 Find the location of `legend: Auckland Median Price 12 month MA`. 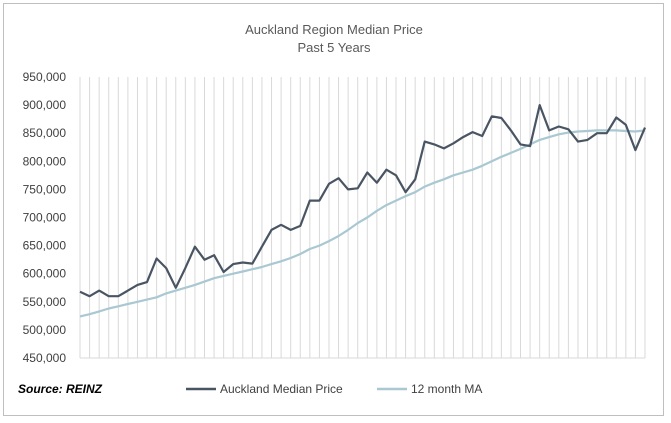

legend: Auckland Median Price 12 month MA is located at coordinates (334, 389).